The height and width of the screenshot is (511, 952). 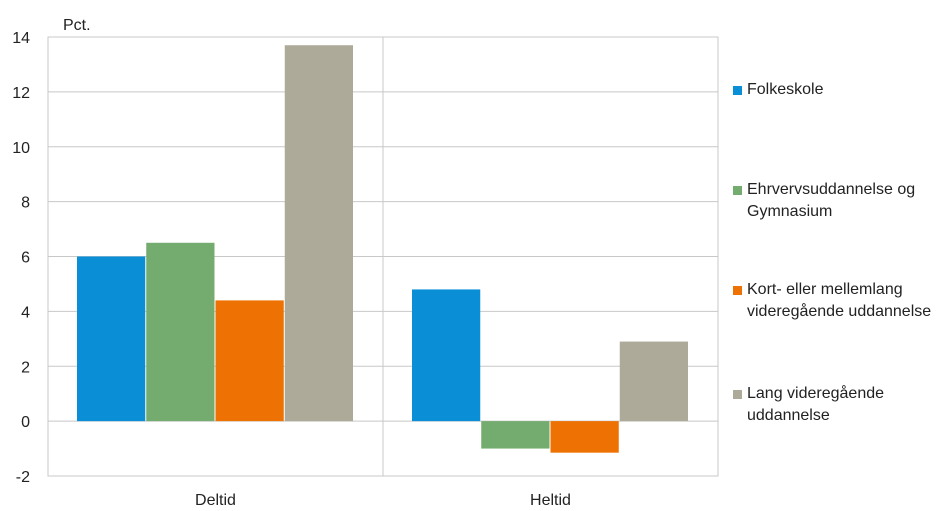 I want to click on y-tick-label: 2, so click(x=25, y=367).